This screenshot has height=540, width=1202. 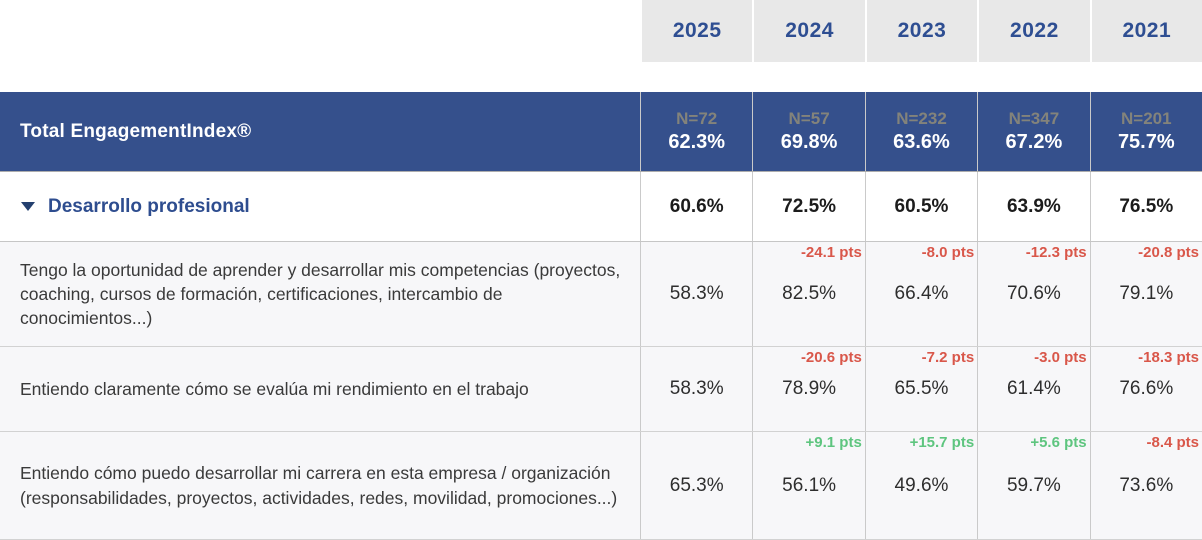 I want to click on question1-cell-2024: -24.1 pts 82.5%, so click(x=808, y=294).